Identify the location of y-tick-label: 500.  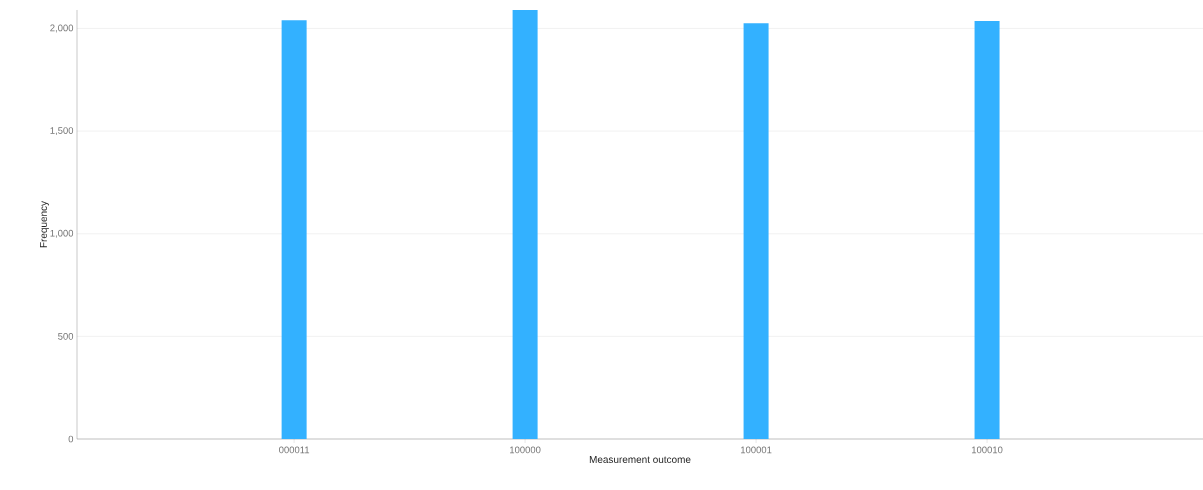
(66, 336).